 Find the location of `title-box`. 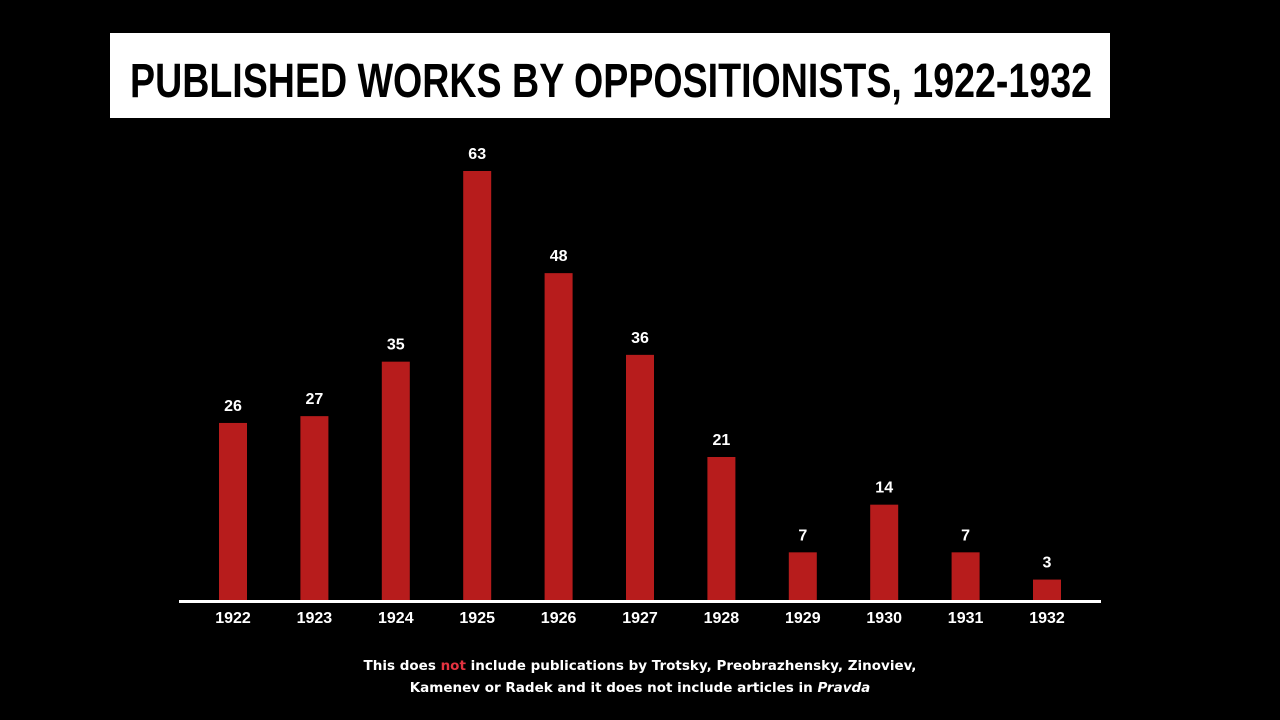

title-box is located at coordinates (610, 75).